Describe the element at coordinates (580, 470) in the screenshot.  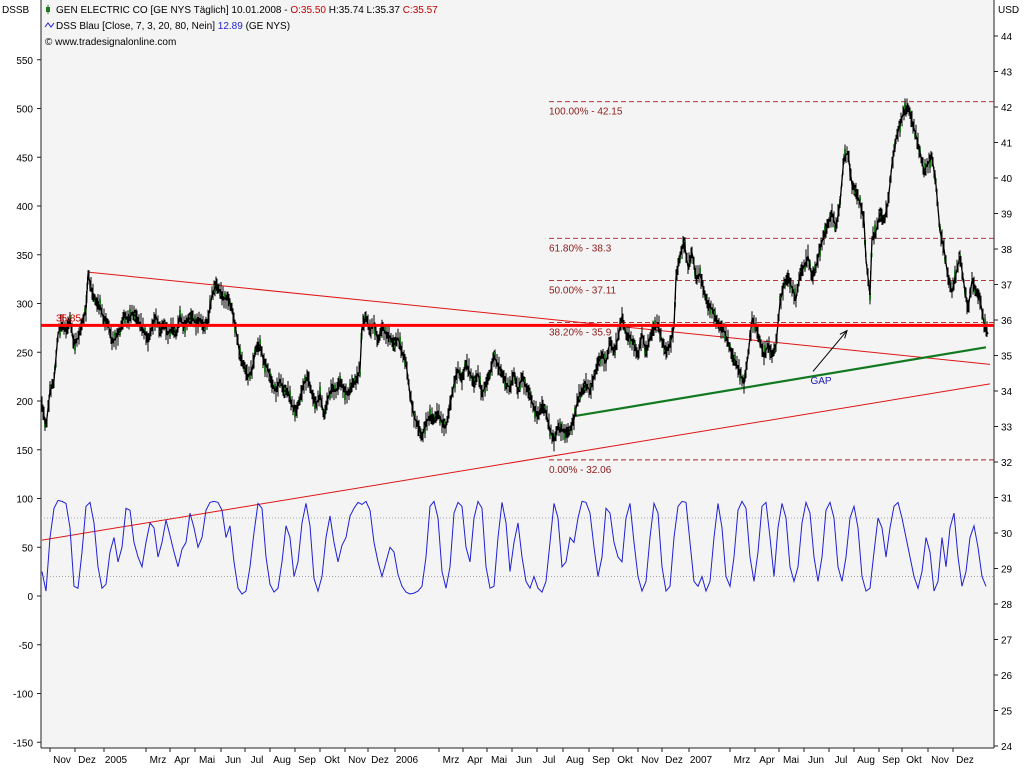
I see `fib-level-label: 0.00% - 32.06` at that location.